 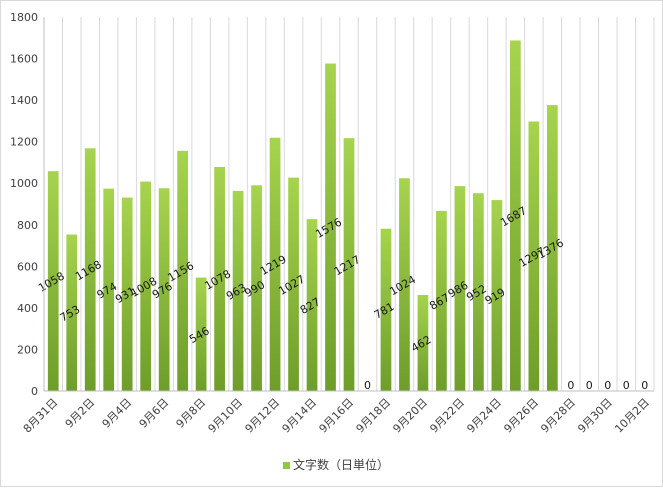 I want to click on y-axis: 0 200 400 600 800 1000 1200 1400 1600 1800, so click(x=27, y=204).